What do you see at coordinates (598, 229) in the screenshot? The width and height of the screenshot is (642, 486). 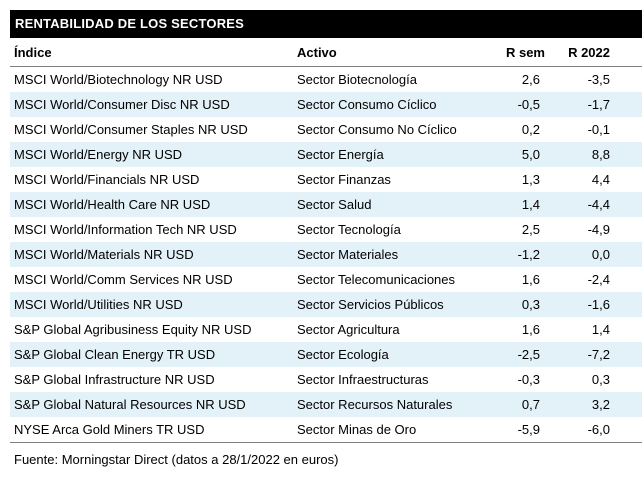 I see `r-2022-cell: -4,9` at bounding box center [598, 229].